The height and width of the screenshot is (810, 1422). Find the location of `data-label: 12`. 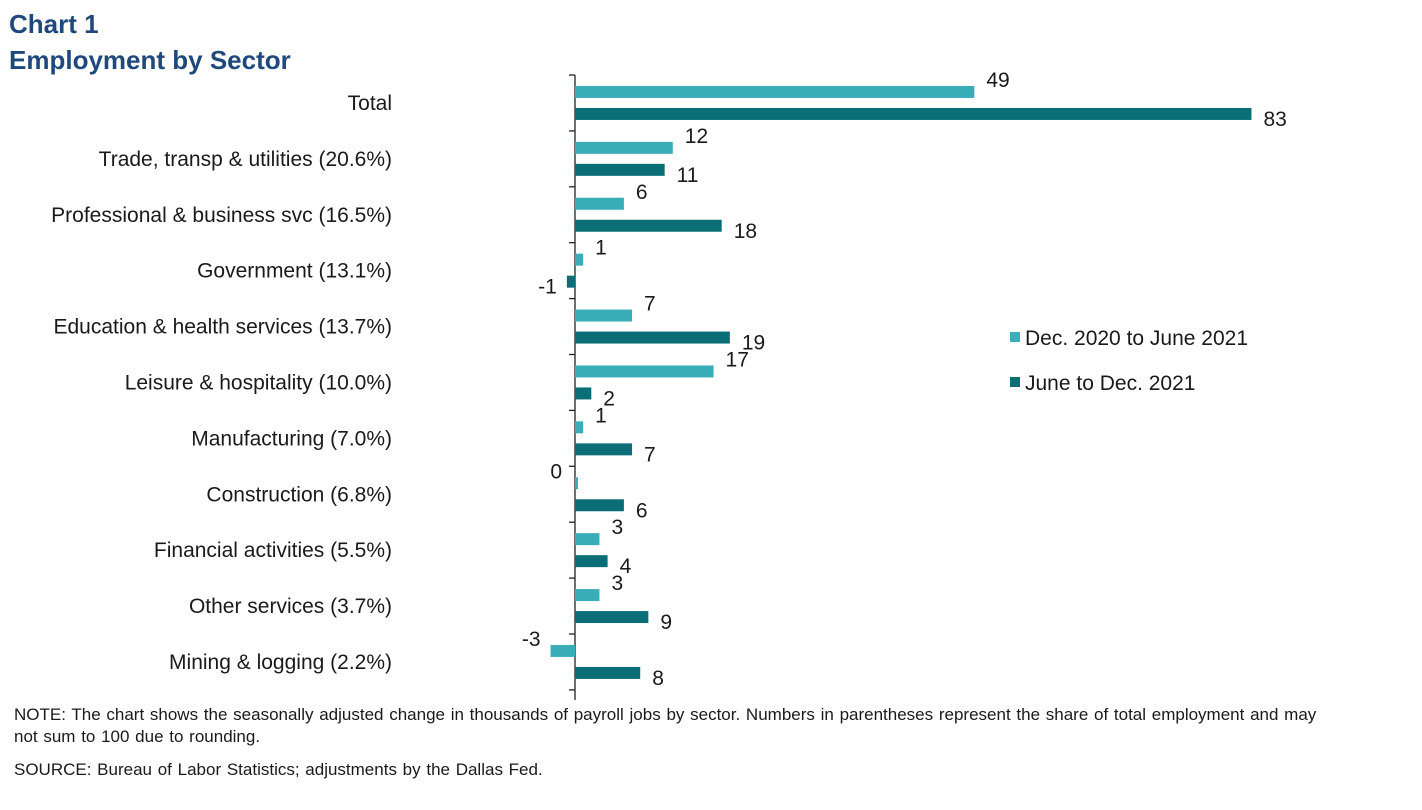

data-label: 12 is located at coordinates (696, 136).